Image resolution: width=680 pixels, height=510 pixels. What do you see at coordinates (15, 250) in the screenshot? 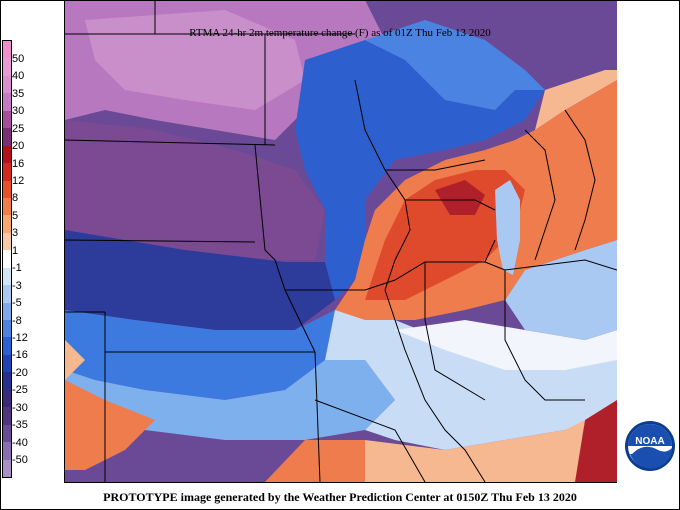
I see `legend-label: 1` at bounding box center [15, 250].